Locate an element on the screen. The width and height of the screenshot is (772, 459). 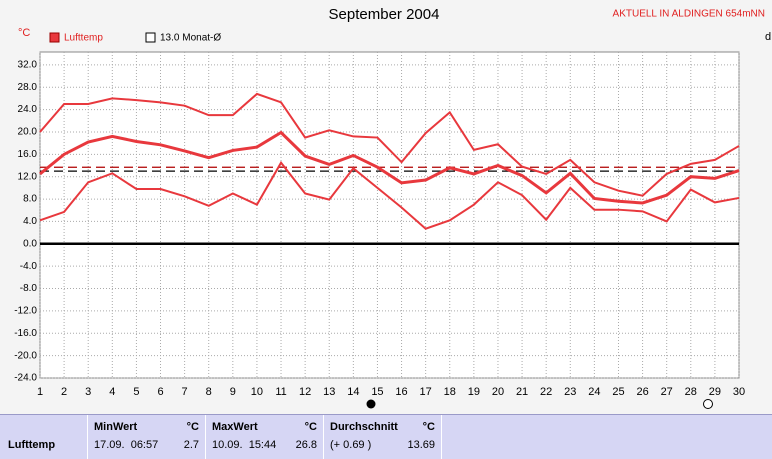
x-tick-label: 19 is located at coordinates (474, 392).